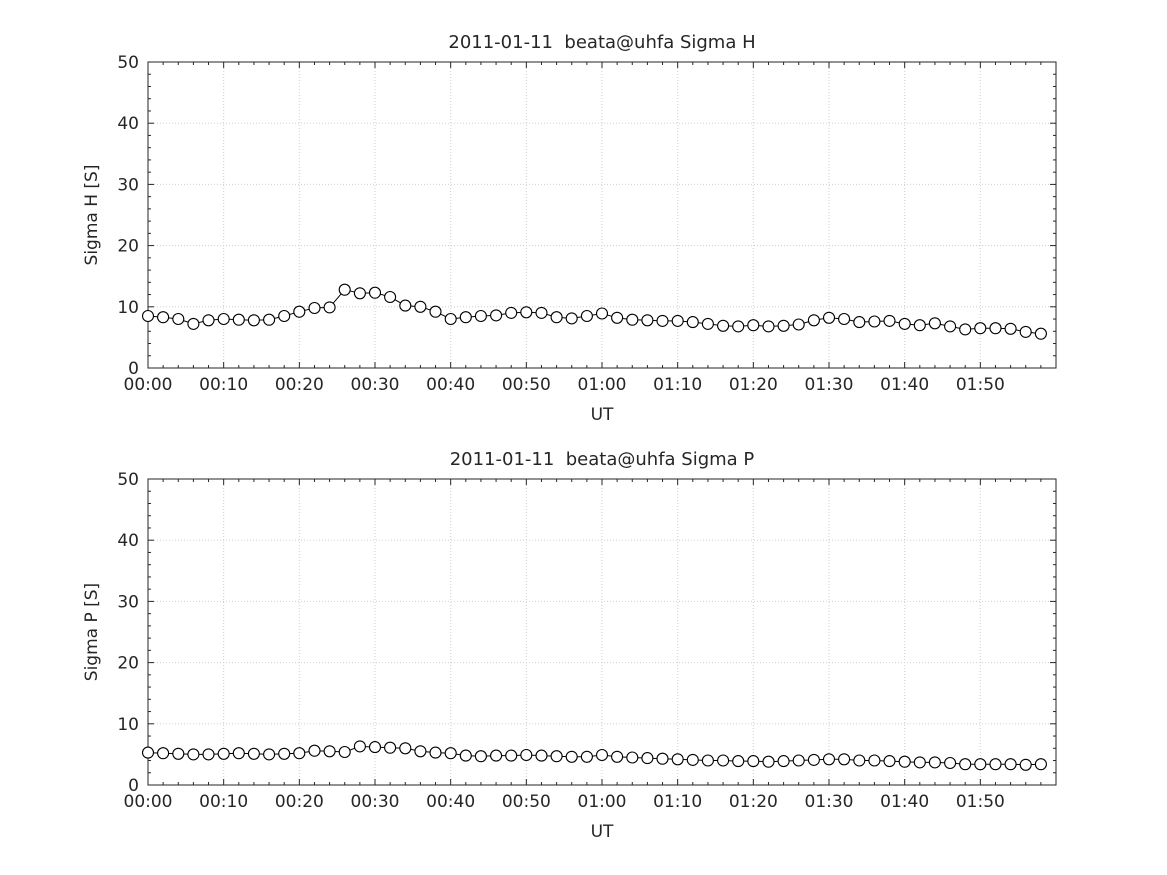 Image resolution: width=1167 pixels, height=875 pixels. I want to click on sigma-p-x-axis-label: UT, so click(602, 832).